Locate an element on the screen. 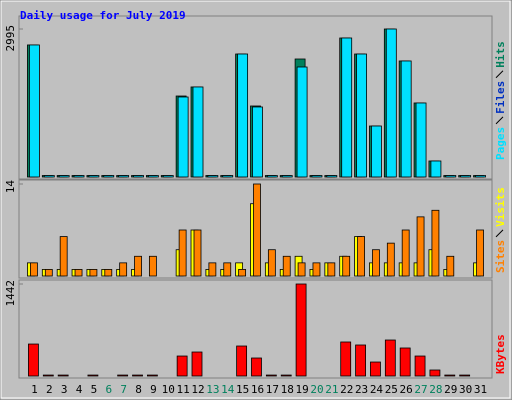  x-tick-label: 4 is located at coordinates (79, 389).